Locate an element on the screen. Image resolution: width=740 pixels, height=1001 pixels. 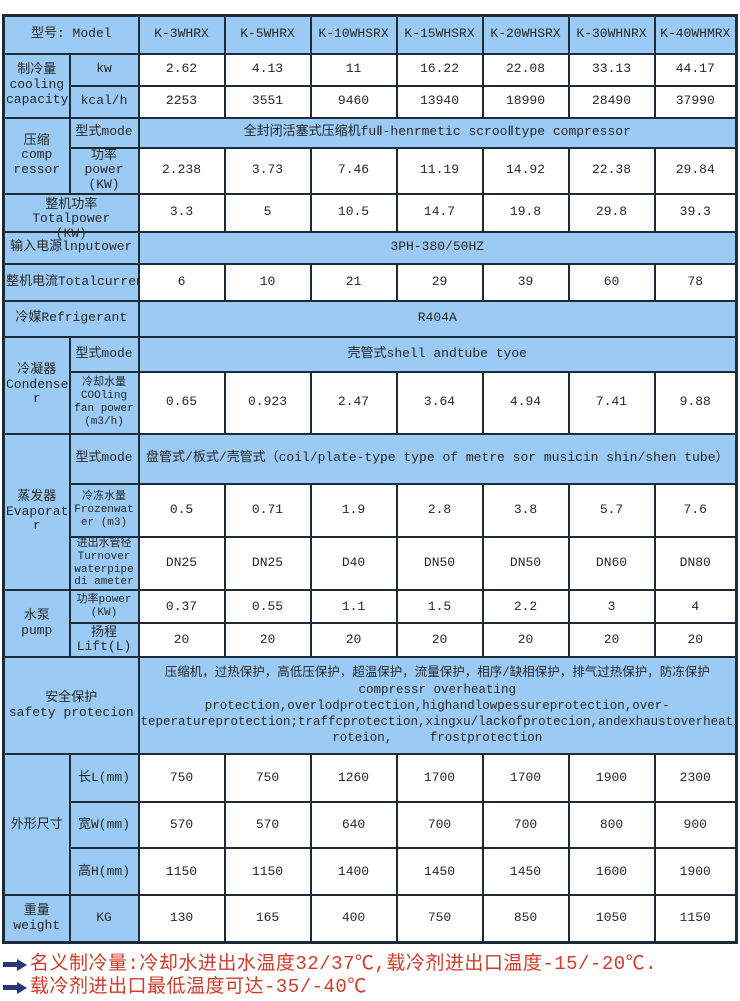
value-cell: 800 is located at coordinates (611, 825).